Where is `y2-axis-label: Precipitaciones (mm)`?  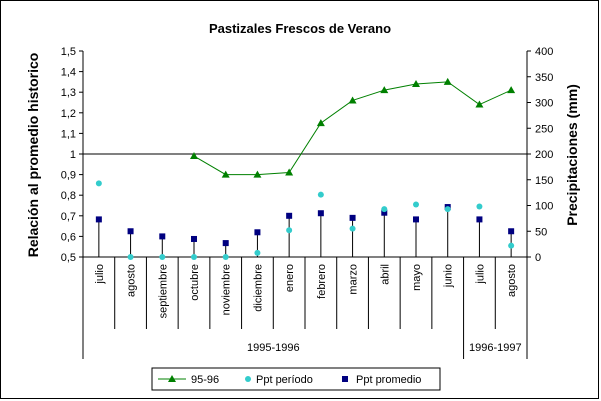 y2-axis-label: Precipitaciones (mm) is located at coordinates (572, 155).